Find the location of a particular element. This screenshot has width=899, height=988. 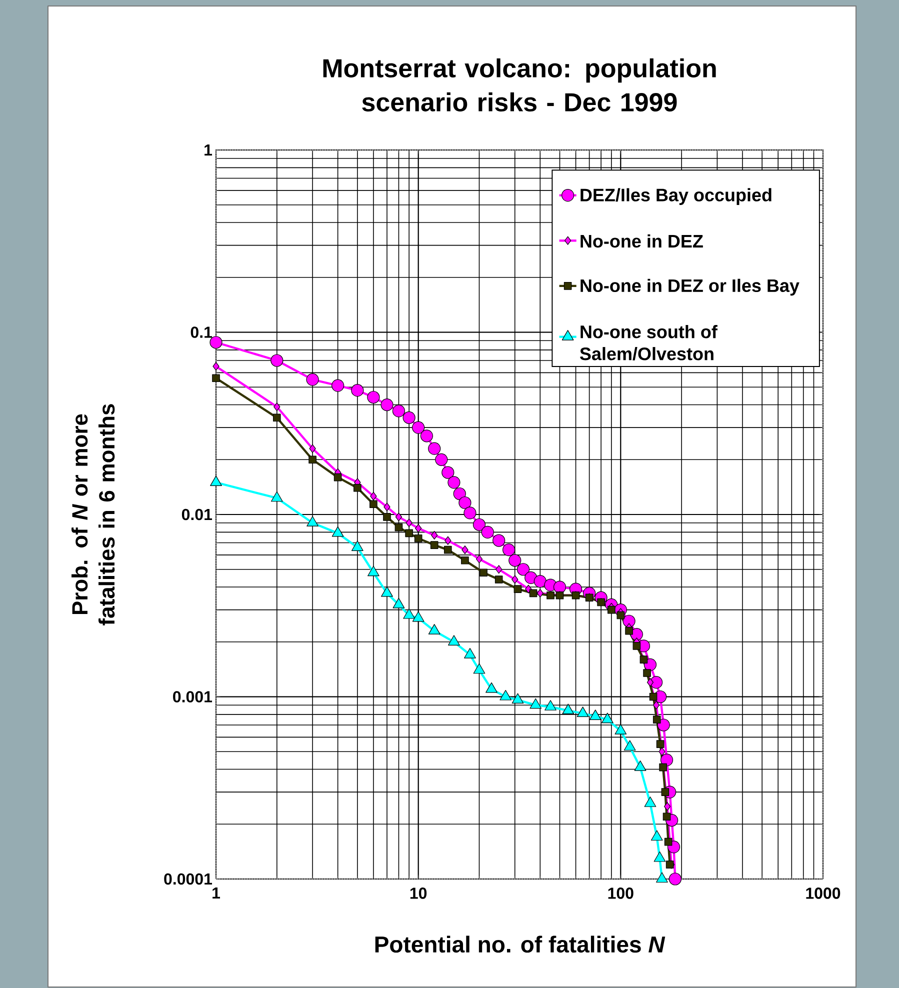

y-tick-label: 1 is located at coordinates (208, 150).